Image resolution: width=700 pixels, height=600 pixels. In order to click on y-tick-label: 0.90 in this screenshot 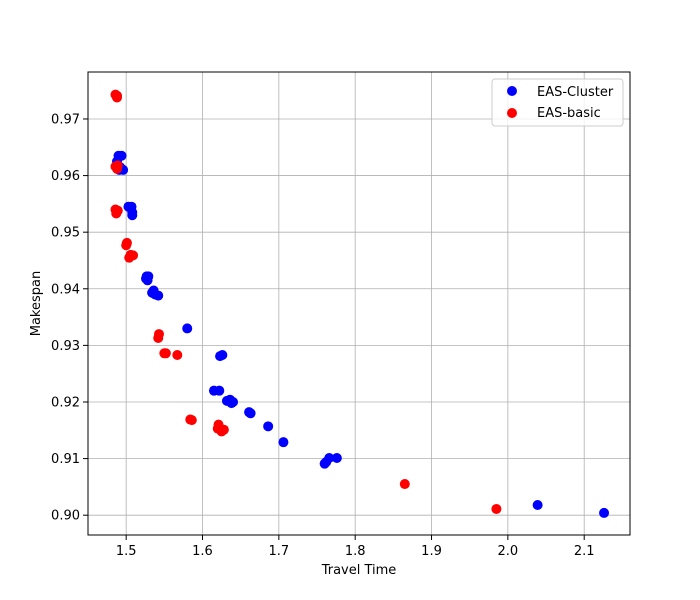, I will do `click(65, 516)`.